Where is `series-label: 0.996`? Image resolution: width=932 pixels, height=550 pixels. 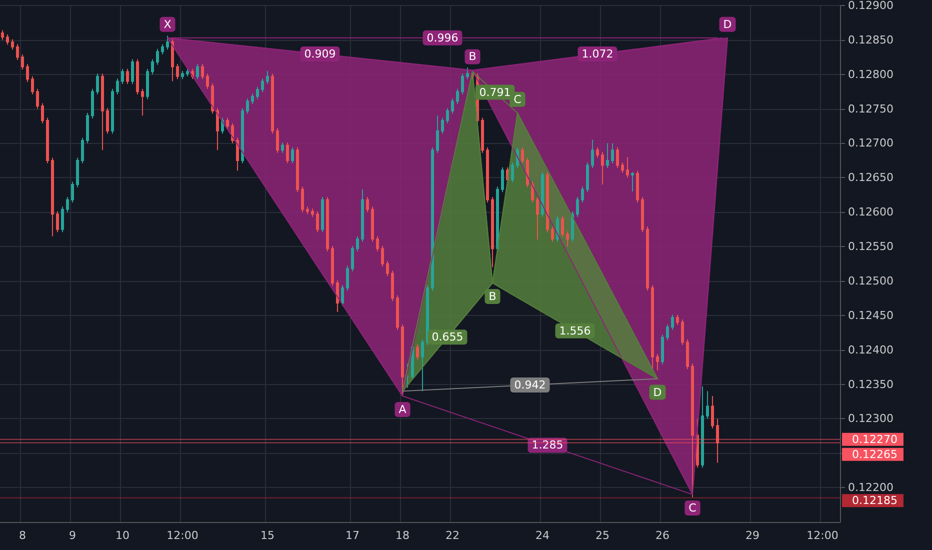
series-label: 0.996 is located at coordinates (442, 37).